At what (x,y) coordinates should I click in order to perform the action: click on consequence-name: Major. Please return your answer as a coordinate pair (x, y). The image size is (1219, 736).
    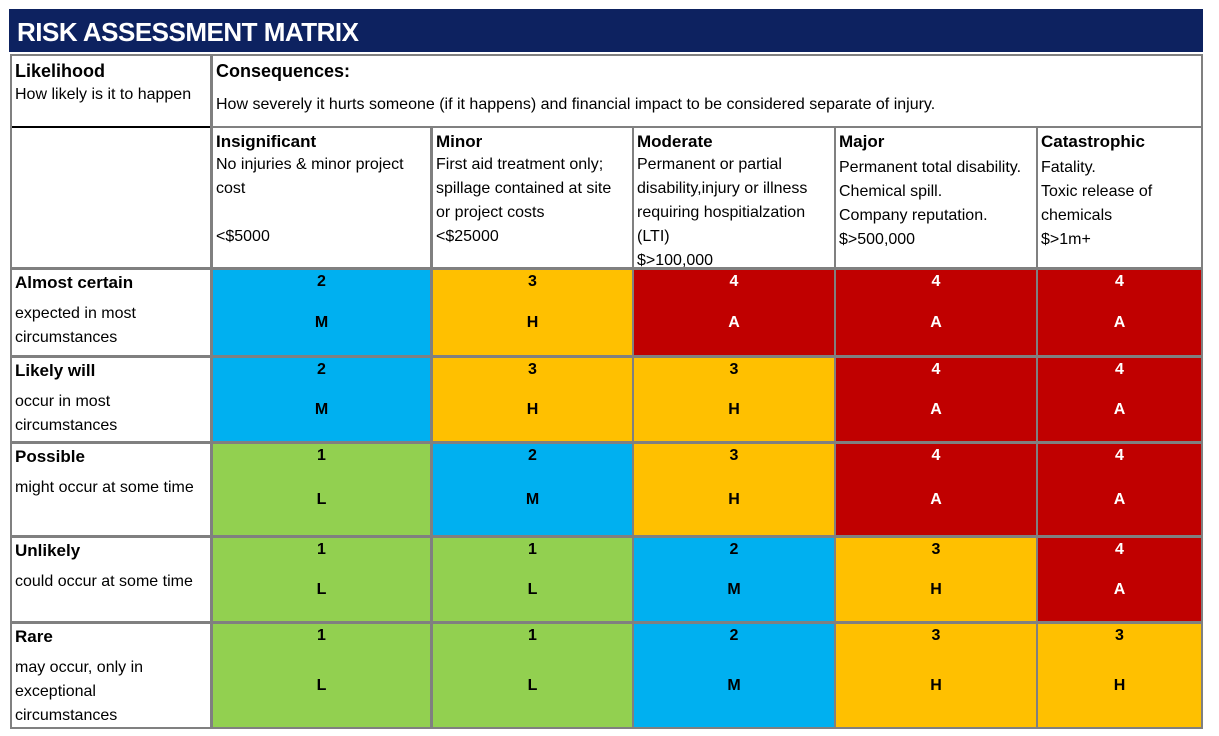
    Looking at the image, I should click on (862, 141).